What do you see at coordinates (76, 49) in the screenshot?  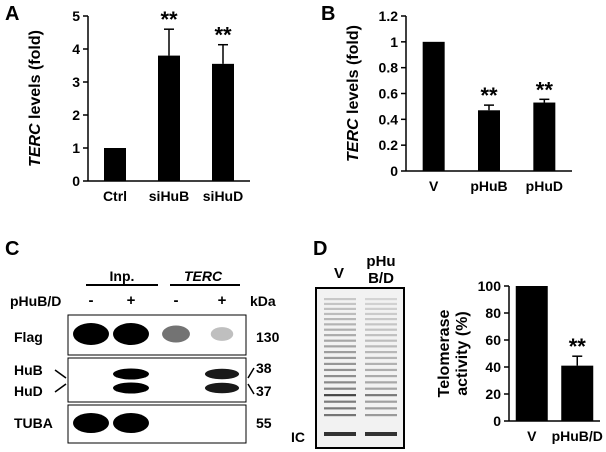 I see `y-tick-label: 4` at bounding box center [76, 49].